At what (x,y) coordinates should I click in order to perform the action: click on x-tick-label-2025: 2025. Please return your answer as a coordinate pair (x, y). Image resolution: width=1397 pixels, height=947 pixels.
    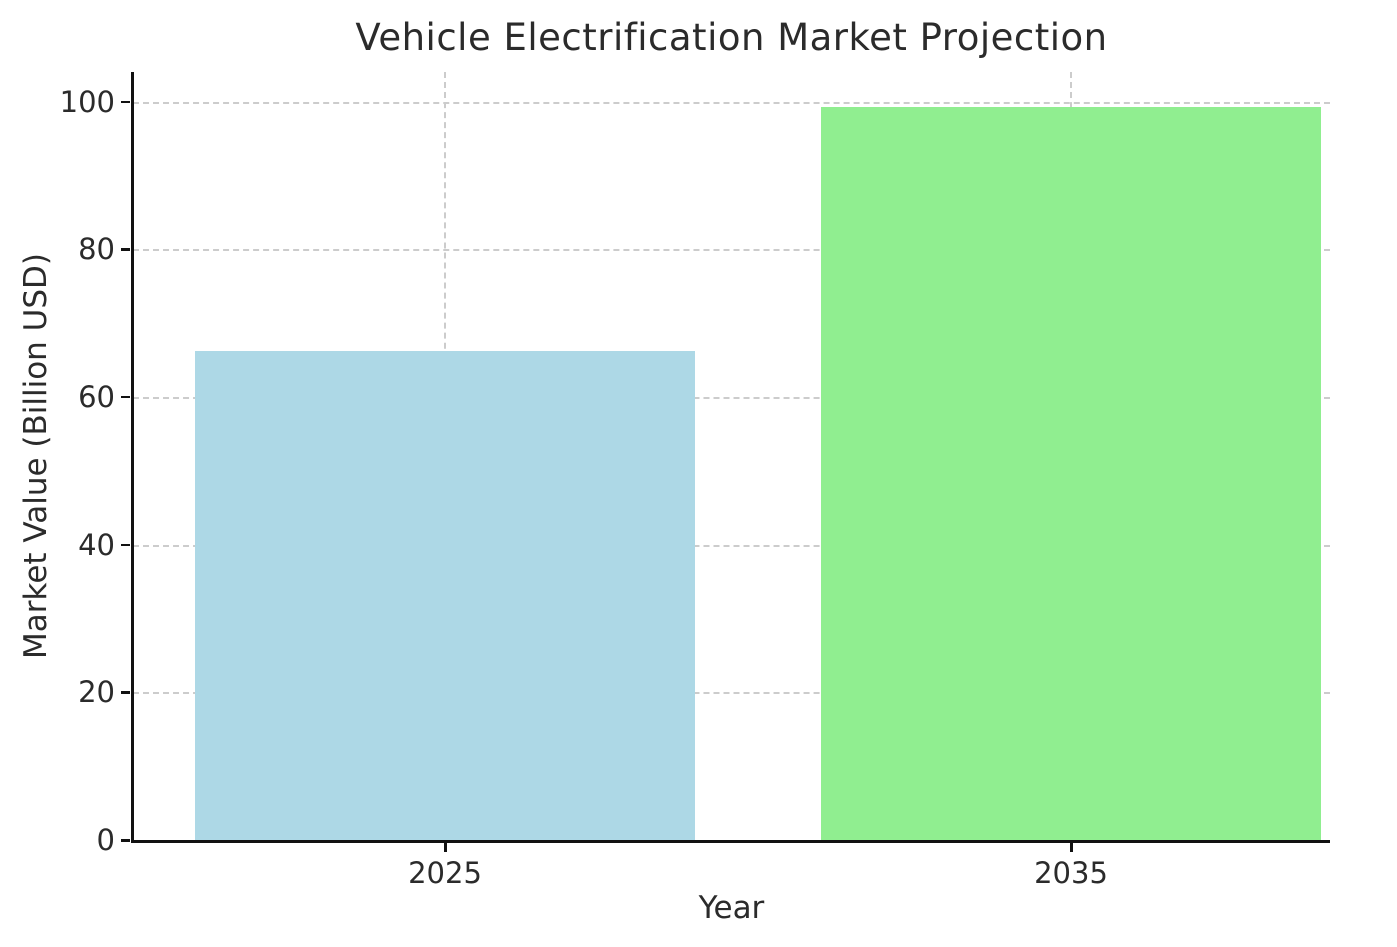
    Looking at the image, I should click on (445, 873).